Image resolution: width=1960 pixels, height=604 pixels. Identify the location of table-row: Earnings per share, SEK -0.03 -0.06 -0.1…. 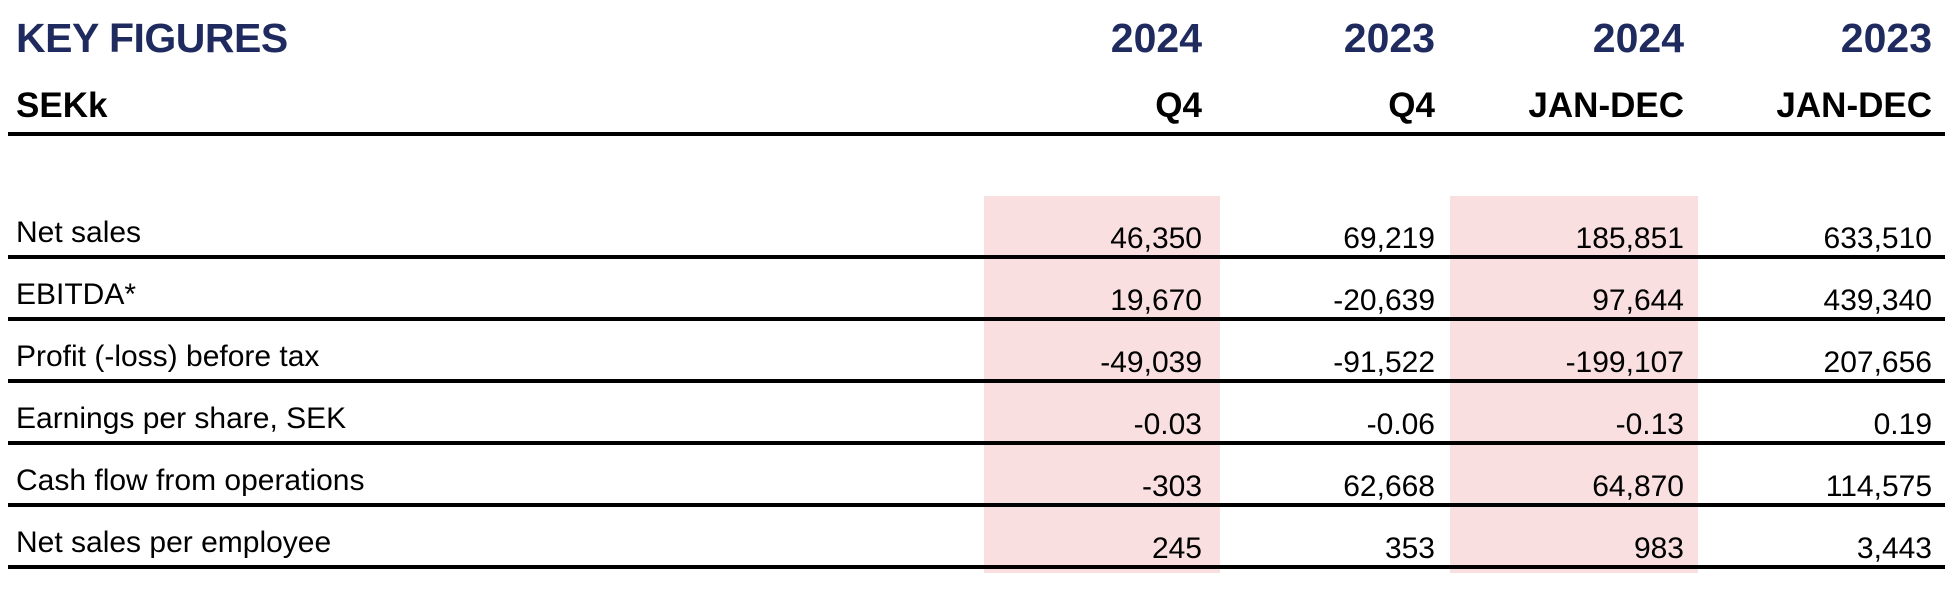
(980, 413).